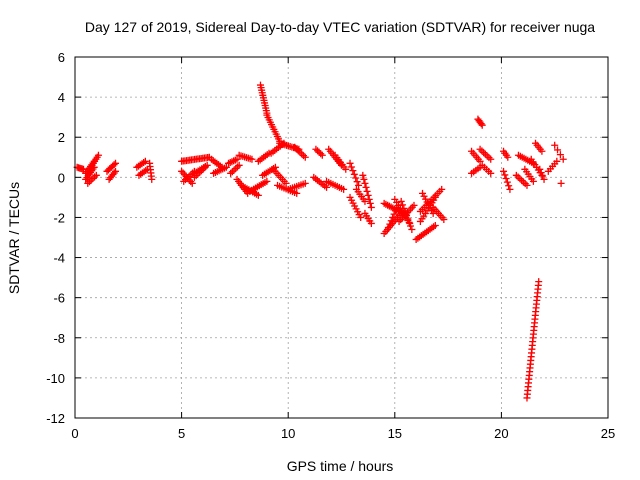  What do you see at coordinates (61, 177) in the screenshot?
I see `y-tick-label: 0` at bounding box center [61, 177].